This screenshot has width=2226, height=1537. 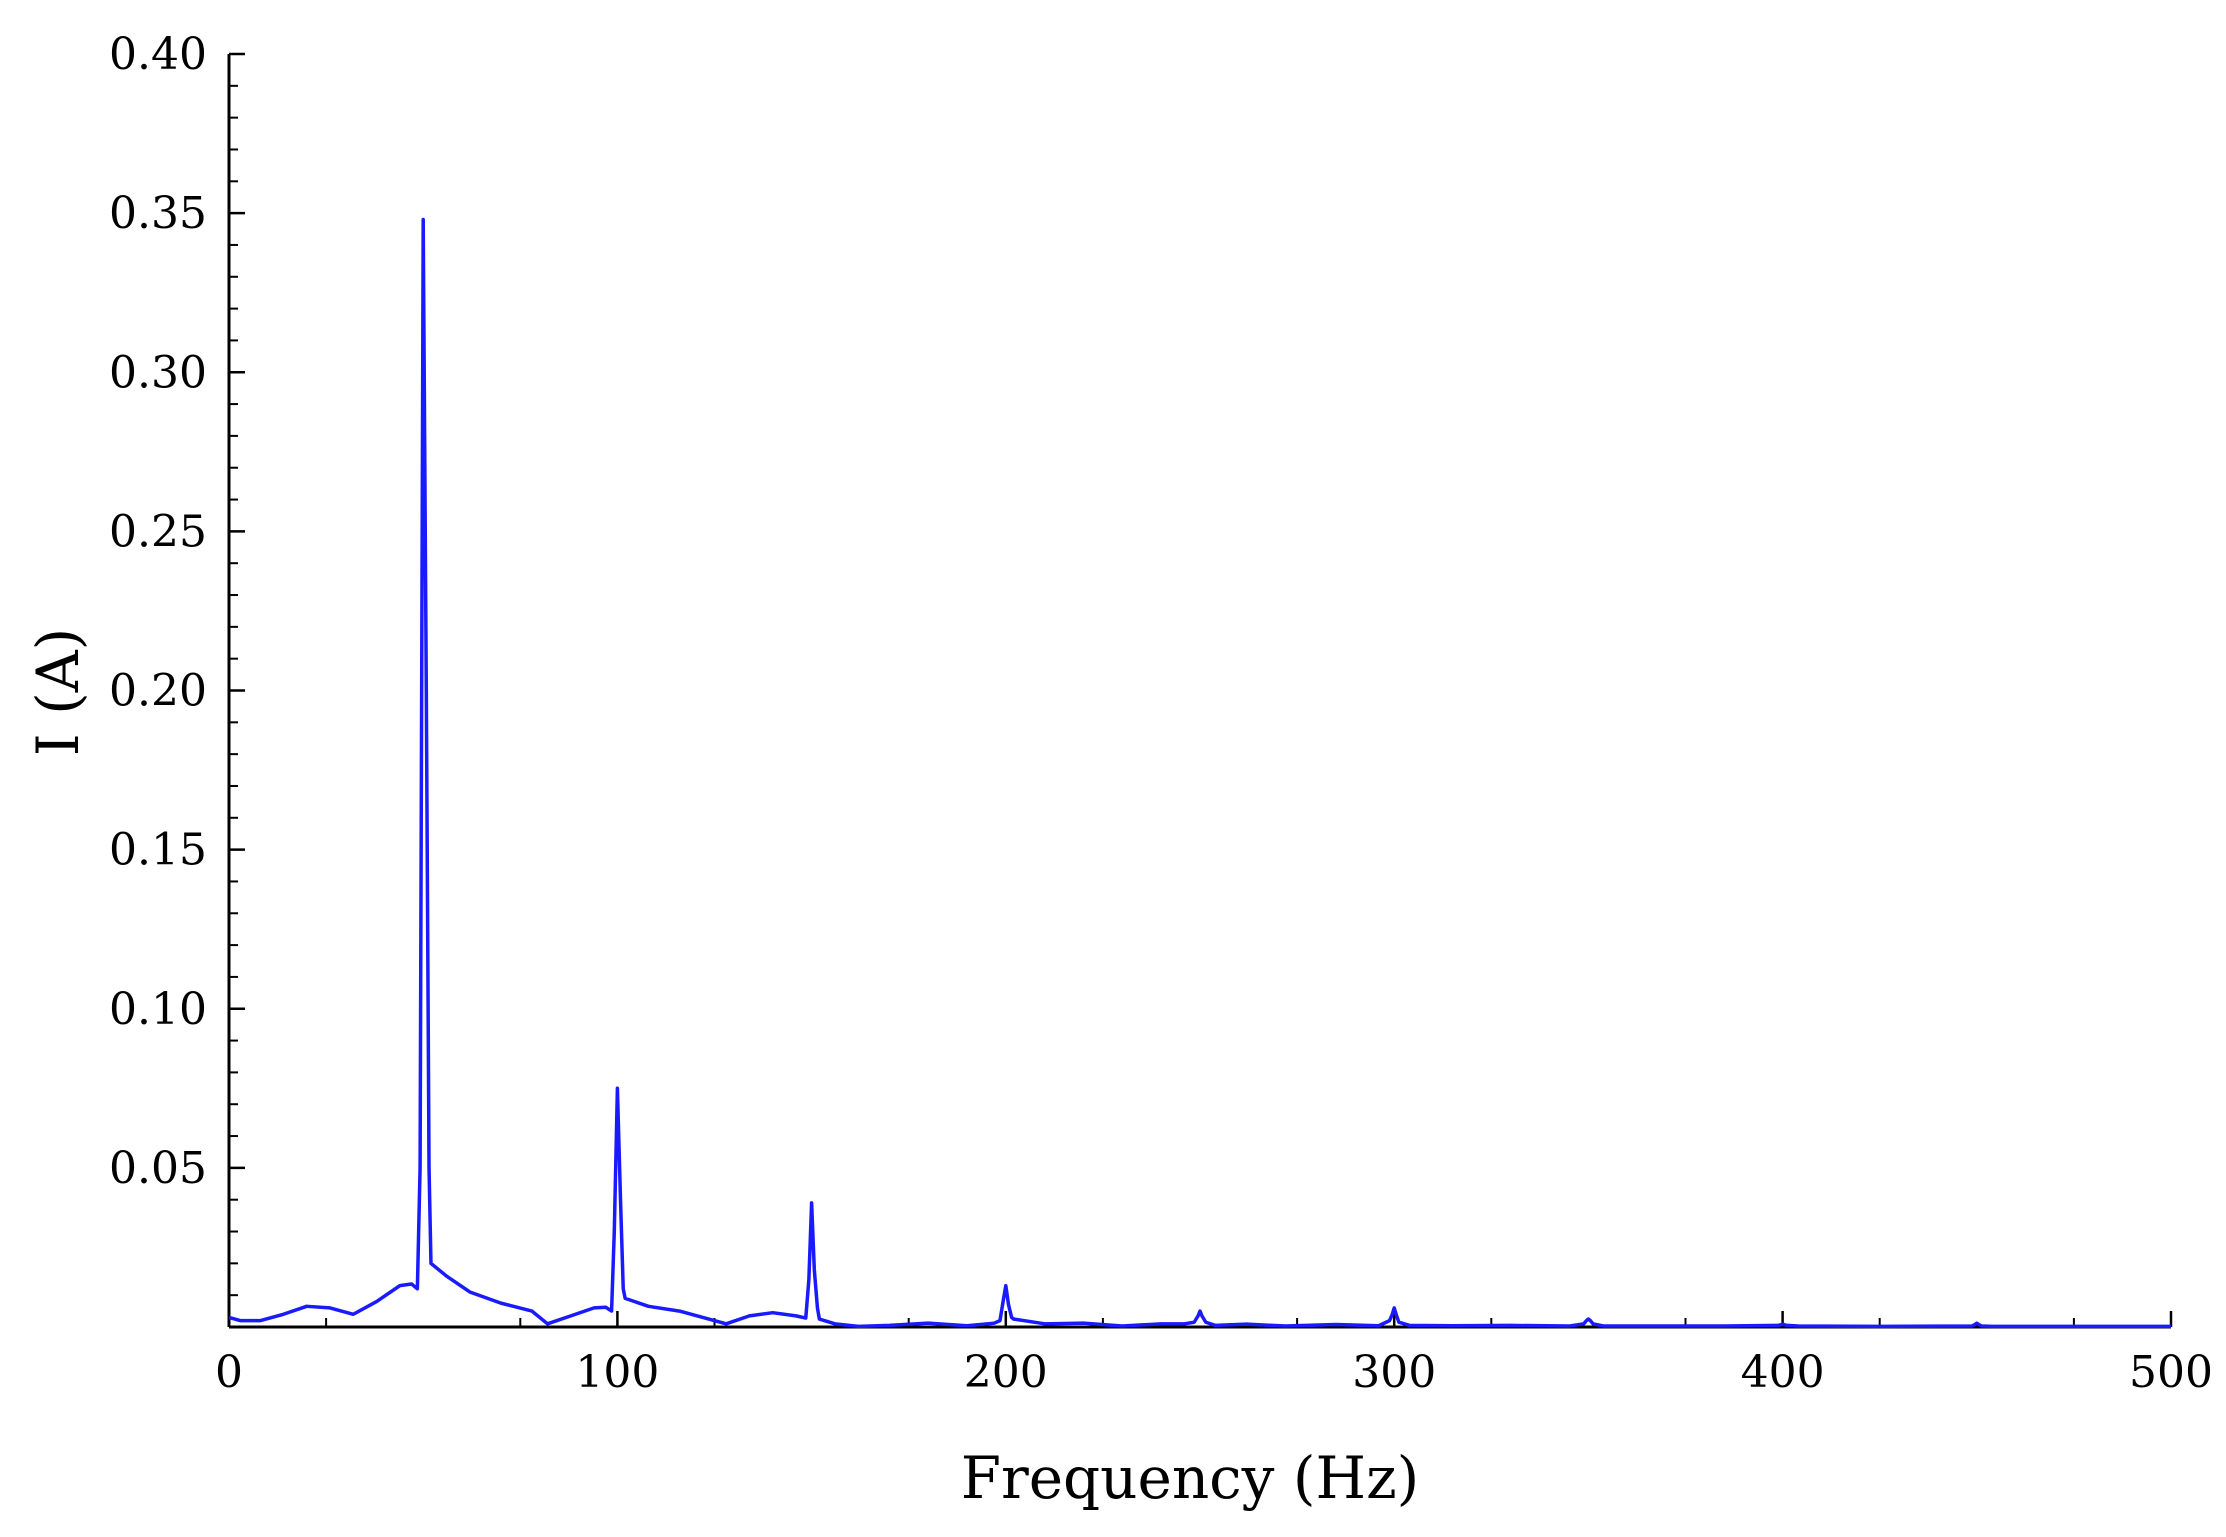 What do you see at coordinates (158, 54) in the screenshot?
I see `y-tick-label: 0.40` at bounding box center [158, 54].